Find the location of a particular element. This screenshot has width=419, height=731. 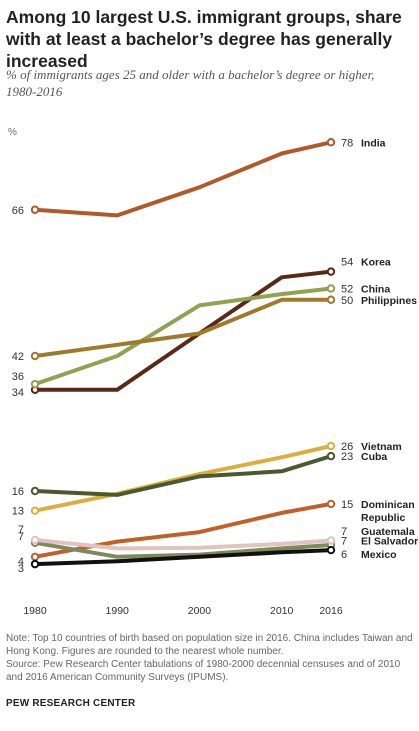

series-line-china is located at coordinates (183, 336).